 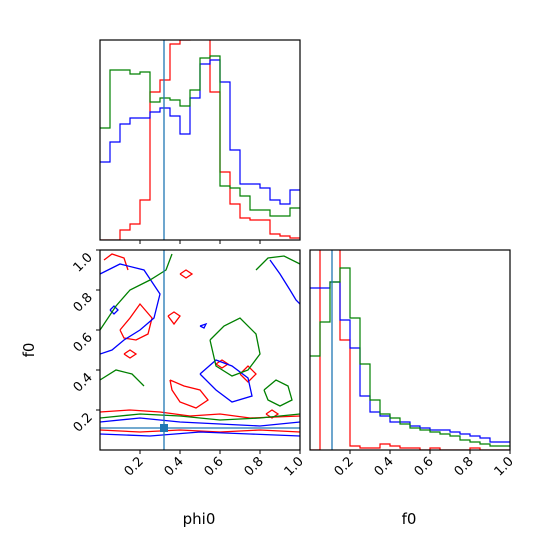 What do you see at coordinates (83, 382) in the screenshot?
I see `y-tick-label: 0.4` at bounding box center [83, 382].